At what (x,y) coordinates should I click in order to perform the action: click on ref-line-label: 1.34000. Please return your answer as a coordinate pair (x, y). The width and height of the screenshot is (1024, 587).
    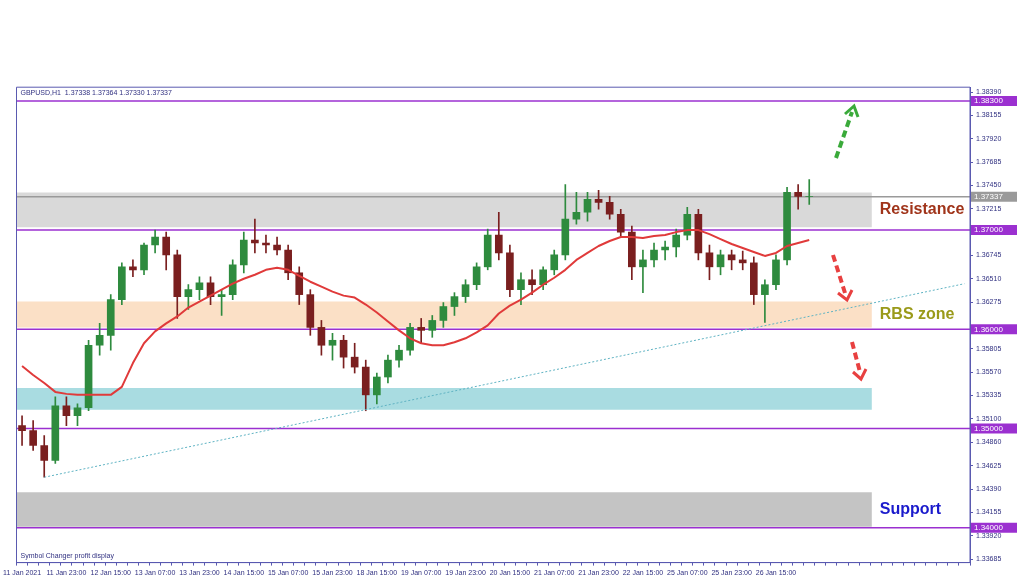
    Looking at the image, I should click on (989, 528).